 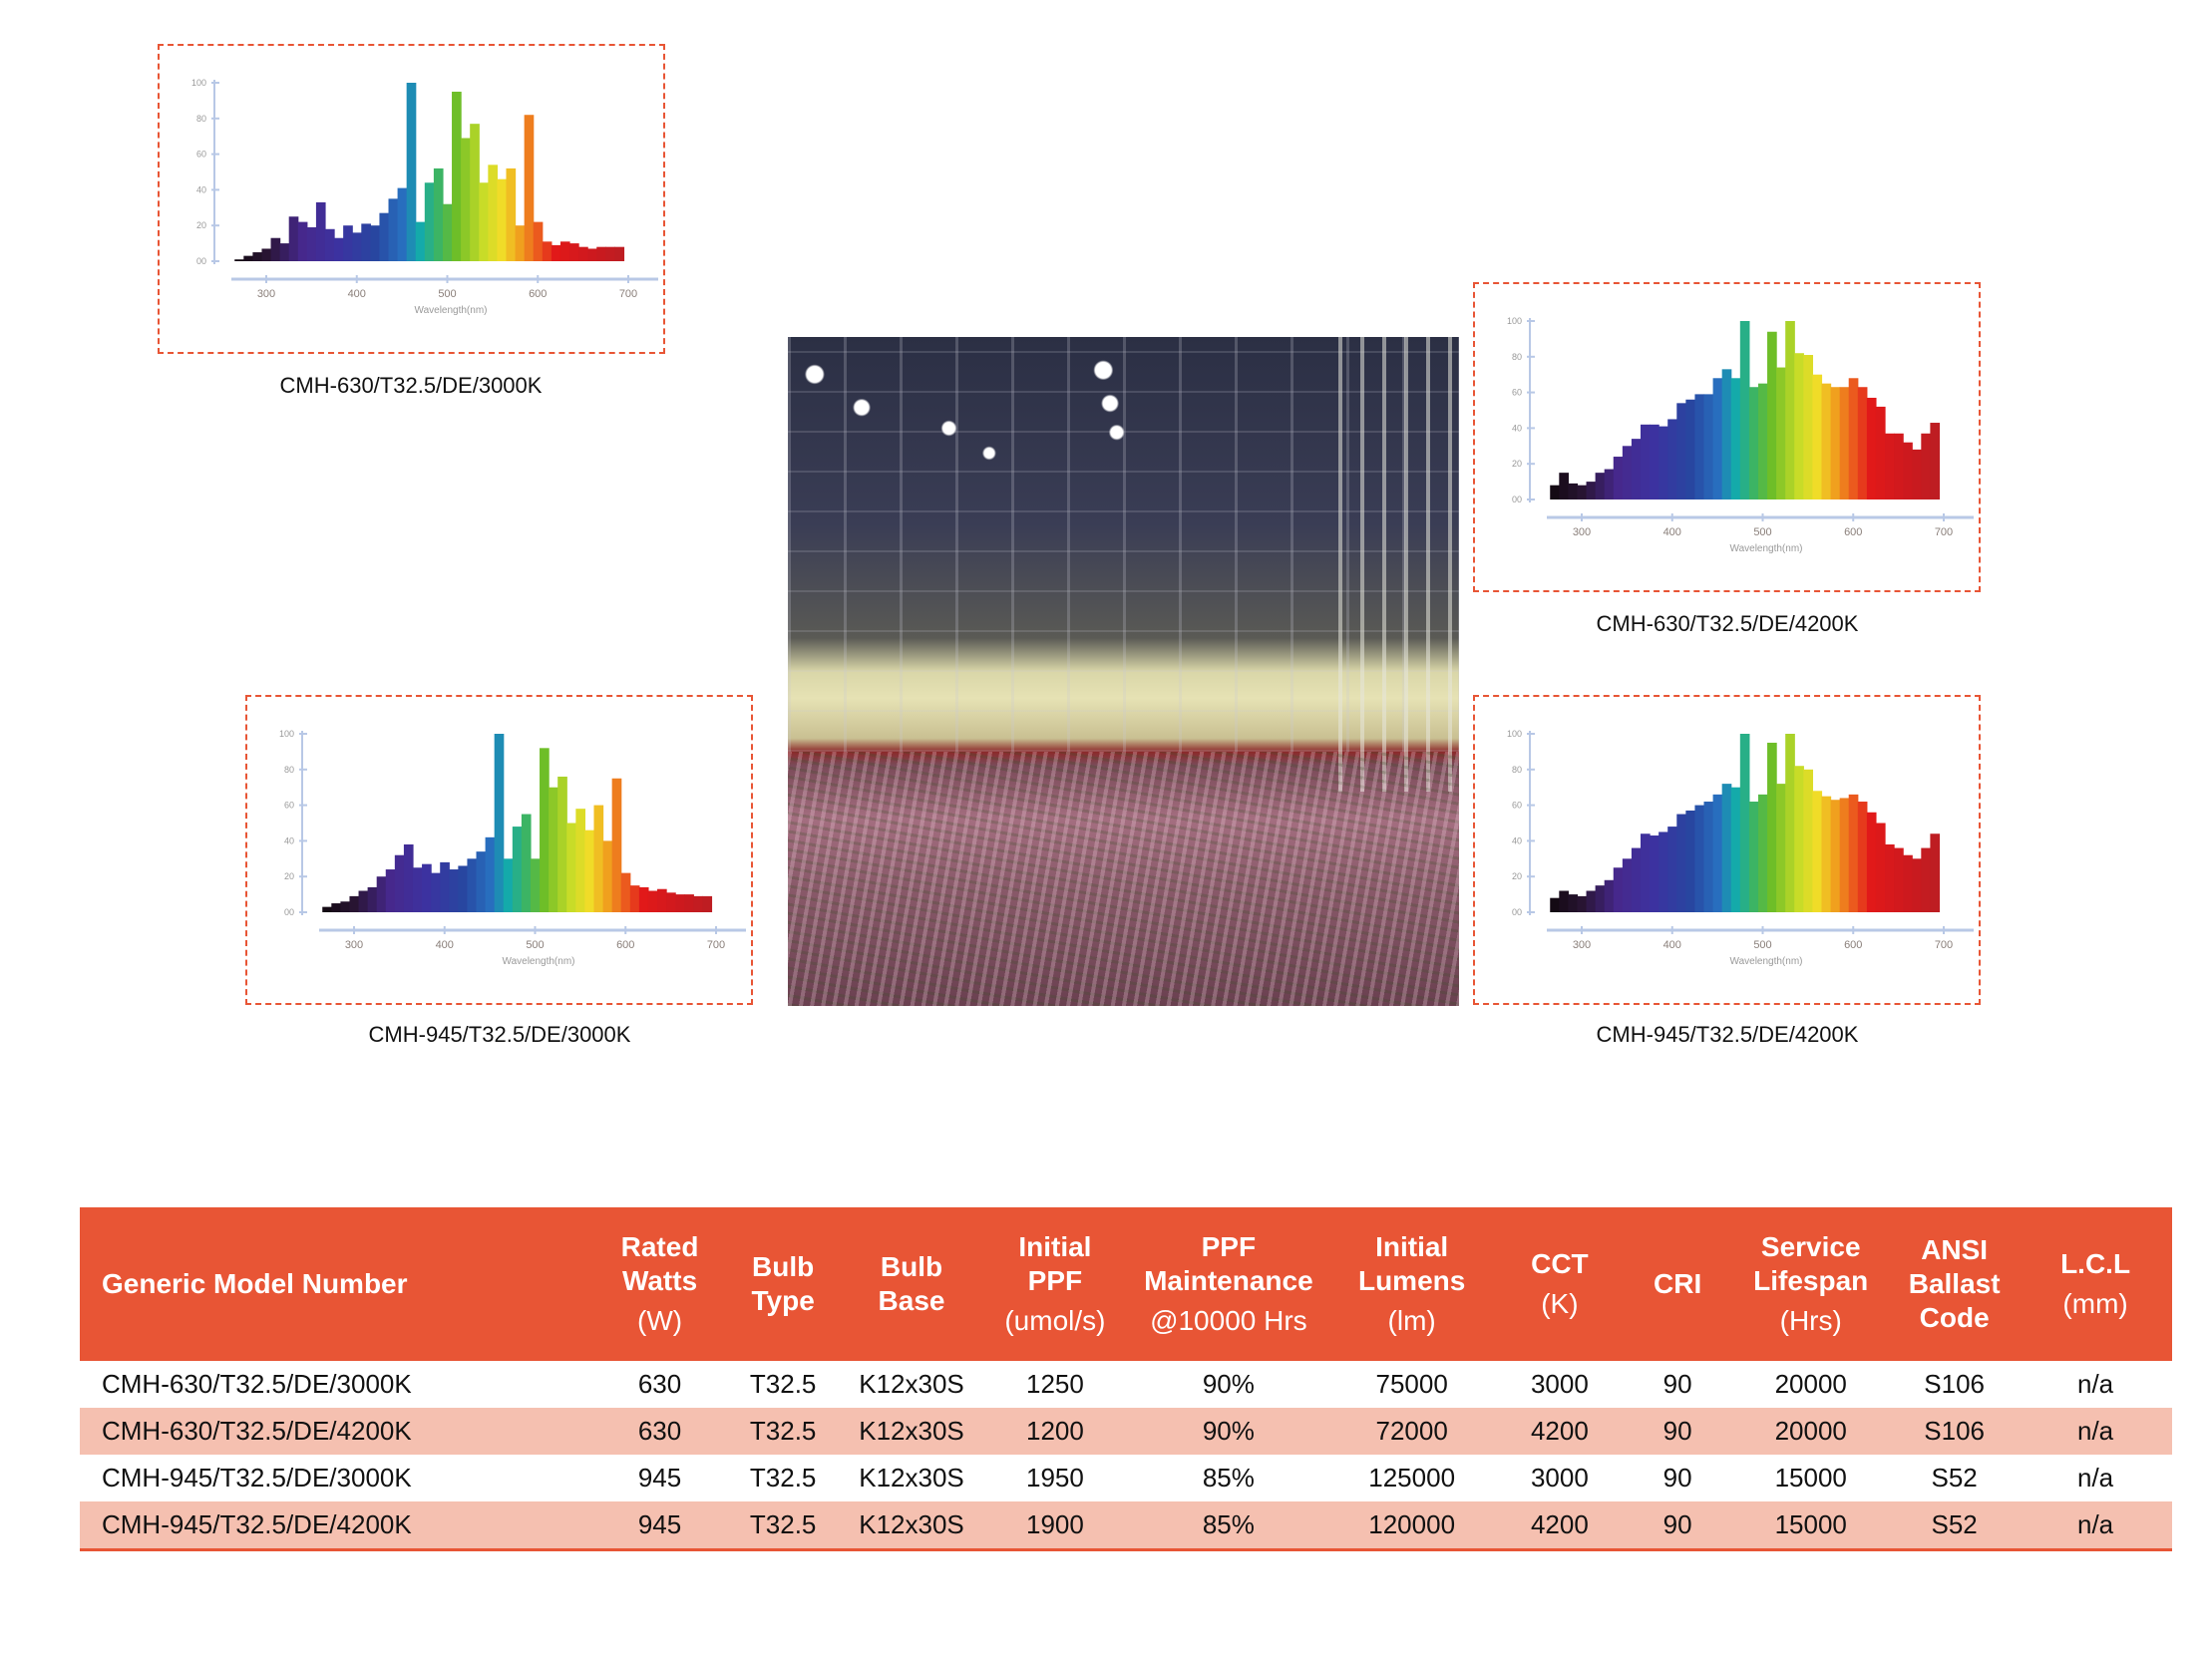 What do you see at coordinates (257, 1478) in the screenshot?
I see `table-cell: CMH-945/T32.5/DE/3000K` at bounding box center [257, 1478].